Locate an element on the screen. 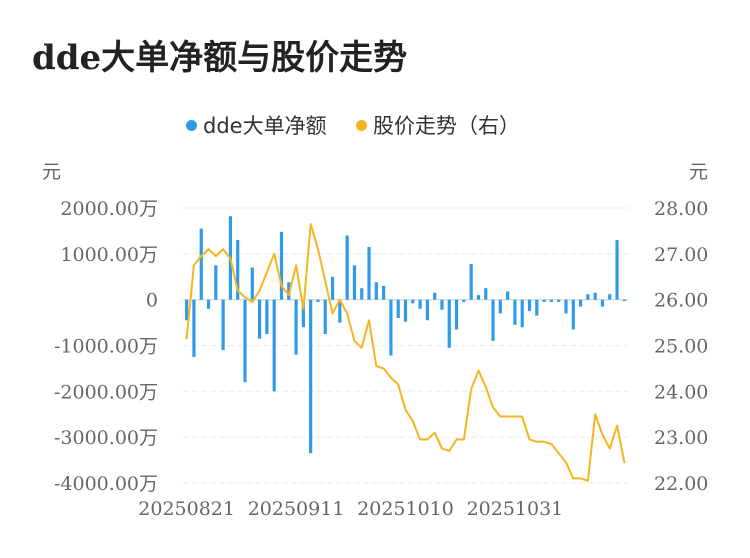  right-axis-unit: 元 is located at coordinates (698, 172).